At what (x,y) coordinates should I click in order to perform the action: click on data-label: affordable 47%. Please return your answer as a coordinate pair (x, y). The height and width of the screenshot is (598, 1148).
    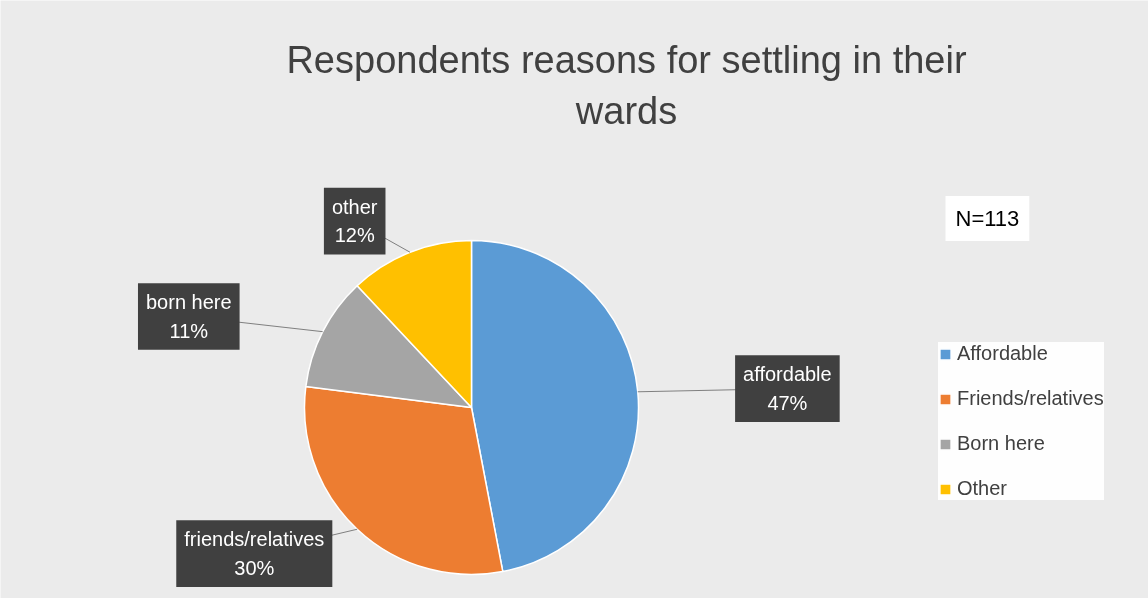
    Looking at the image, I should click on (787, 388).